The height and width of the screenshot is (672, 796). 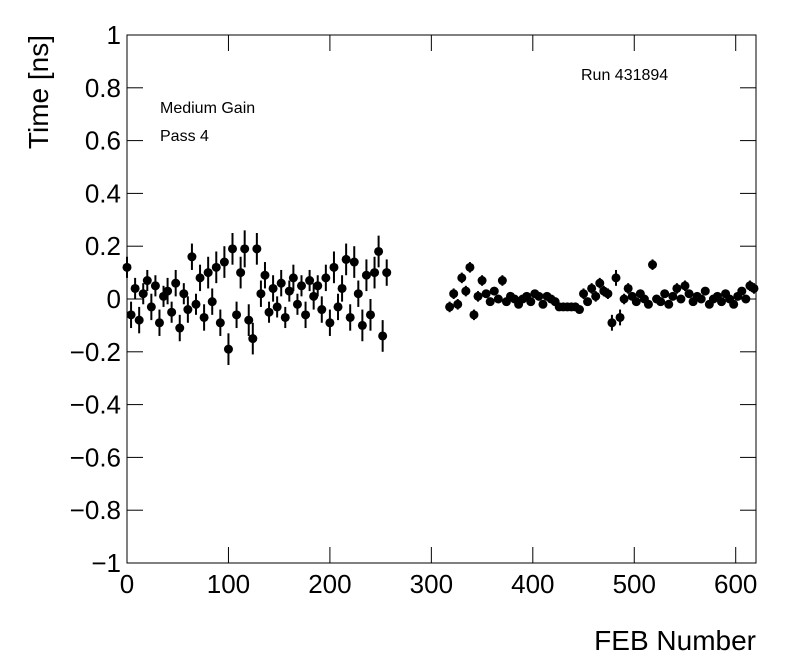 What do you see at coordinates (106, 563) in the screenshot?
I see `y-tick-label: −1` at bounding box center [106, 563].